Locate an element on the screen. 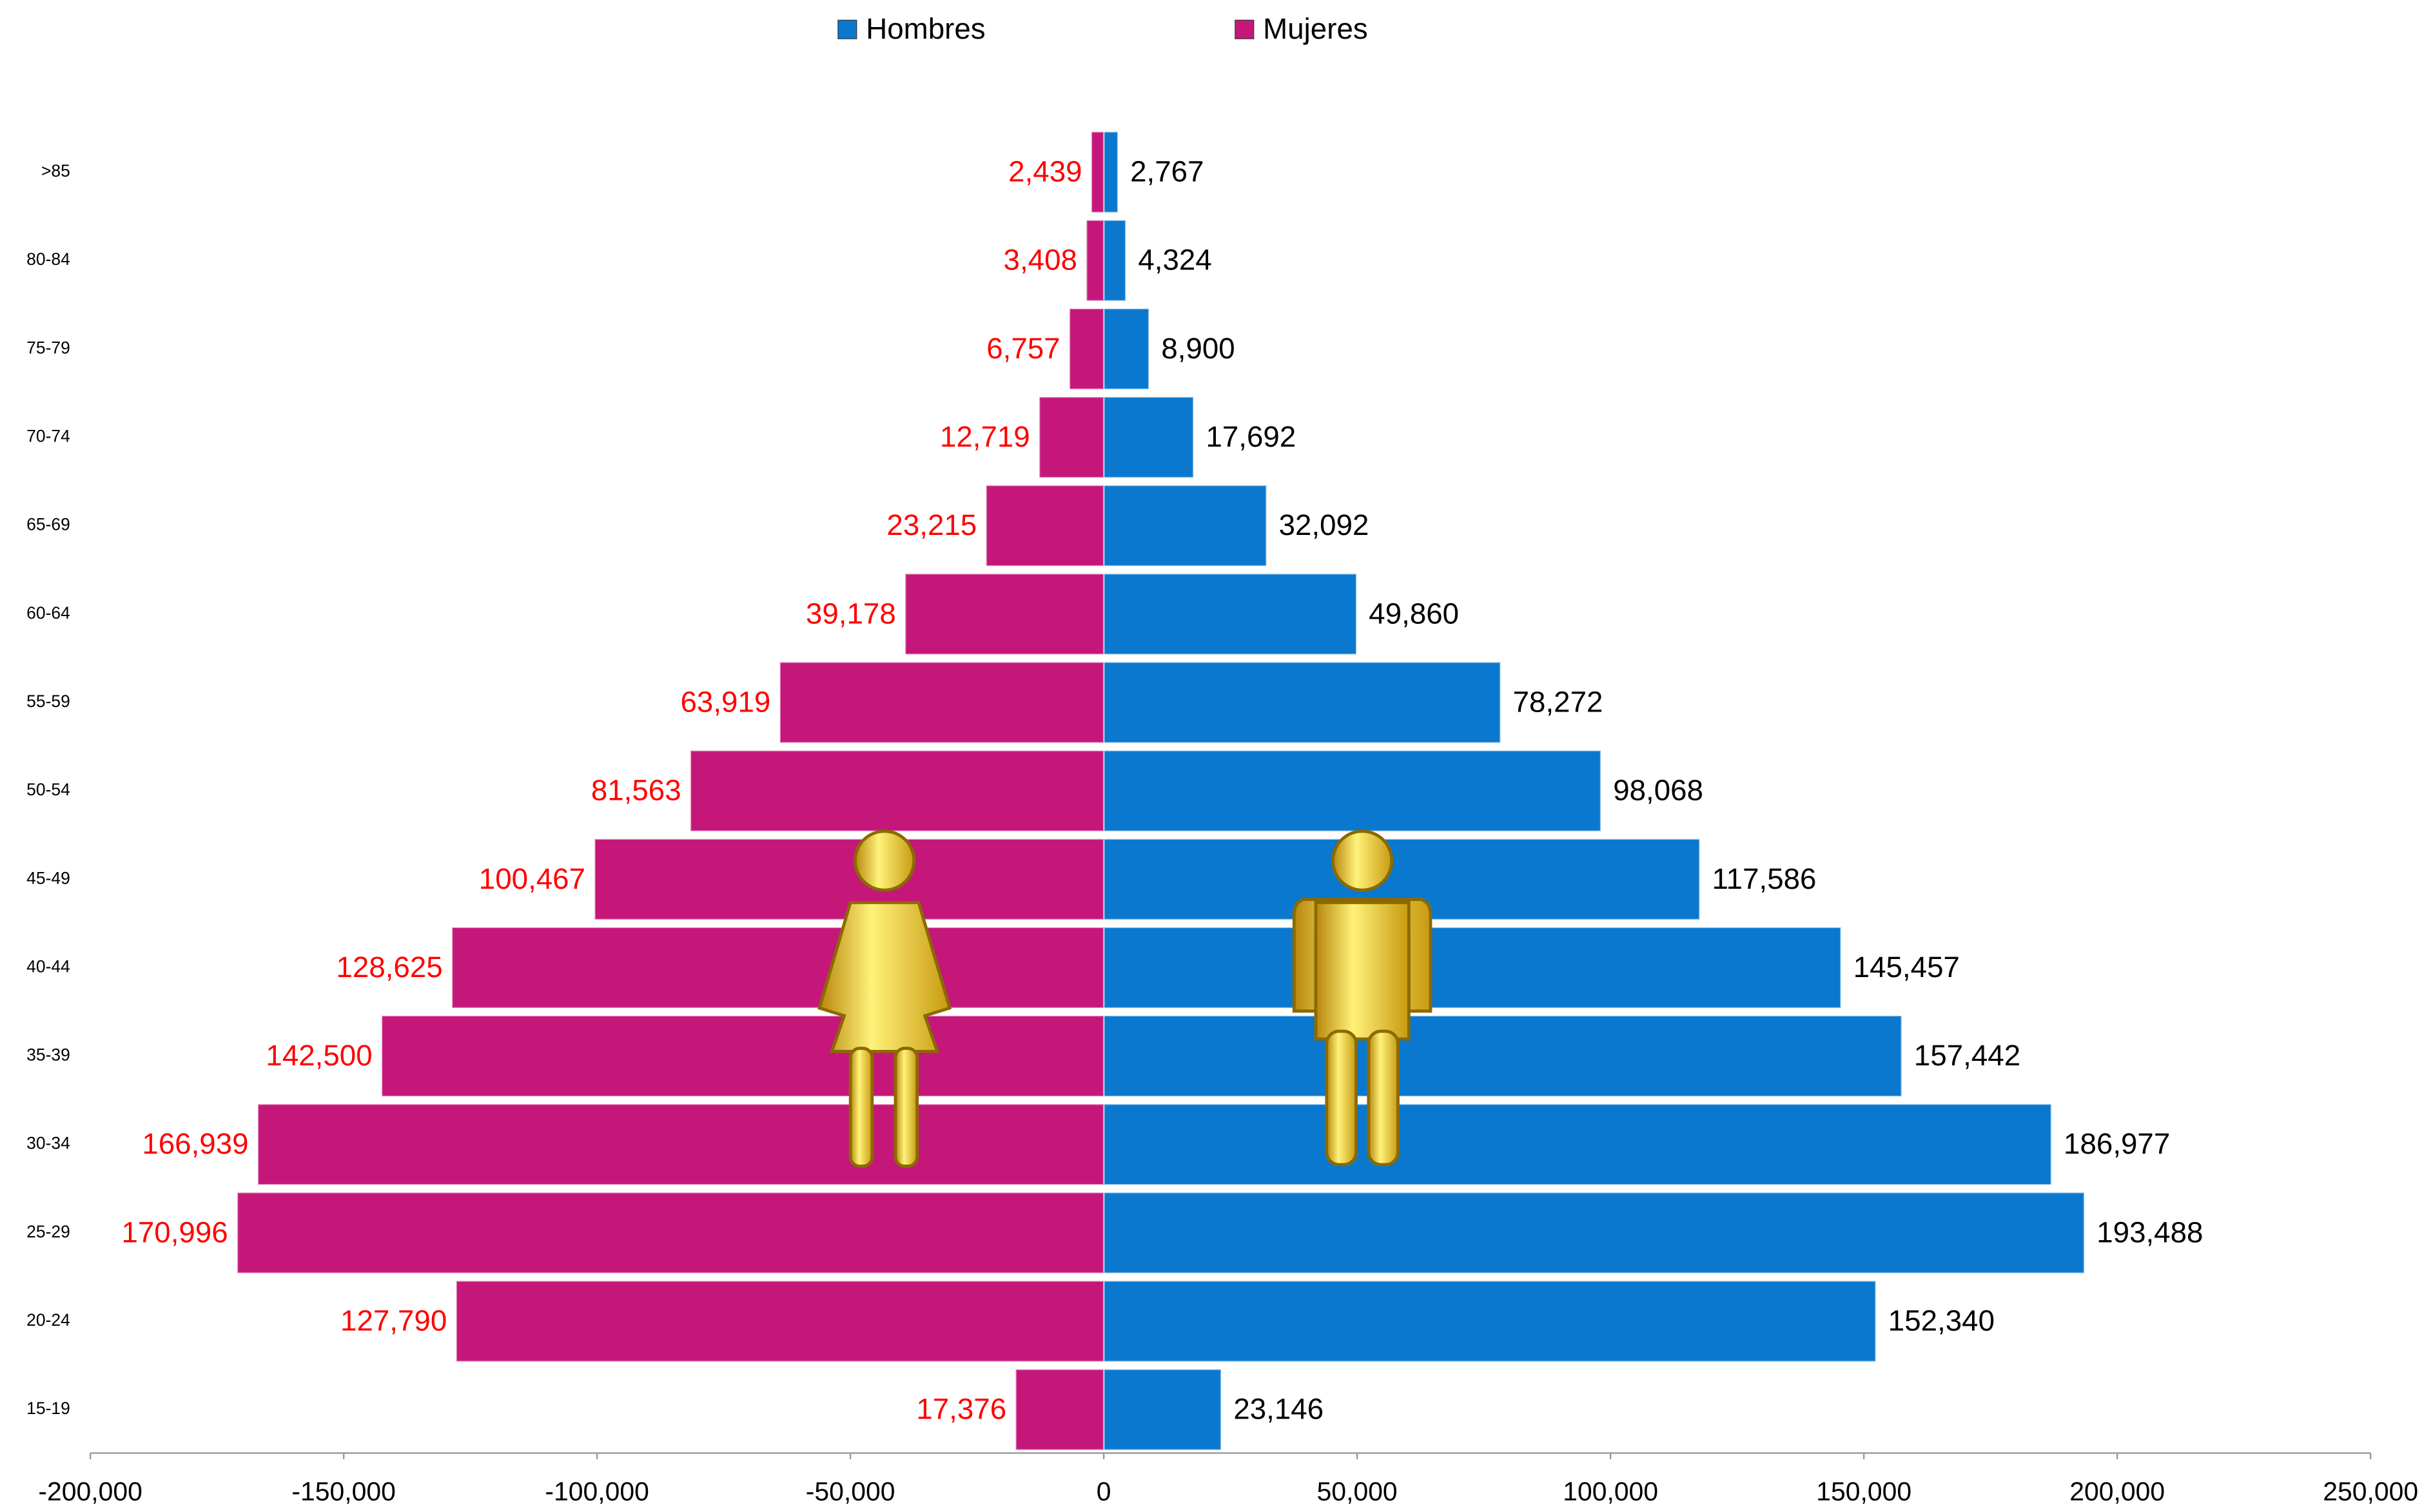  y-tick-label: 80-84 is located at coordinates (48, 259).